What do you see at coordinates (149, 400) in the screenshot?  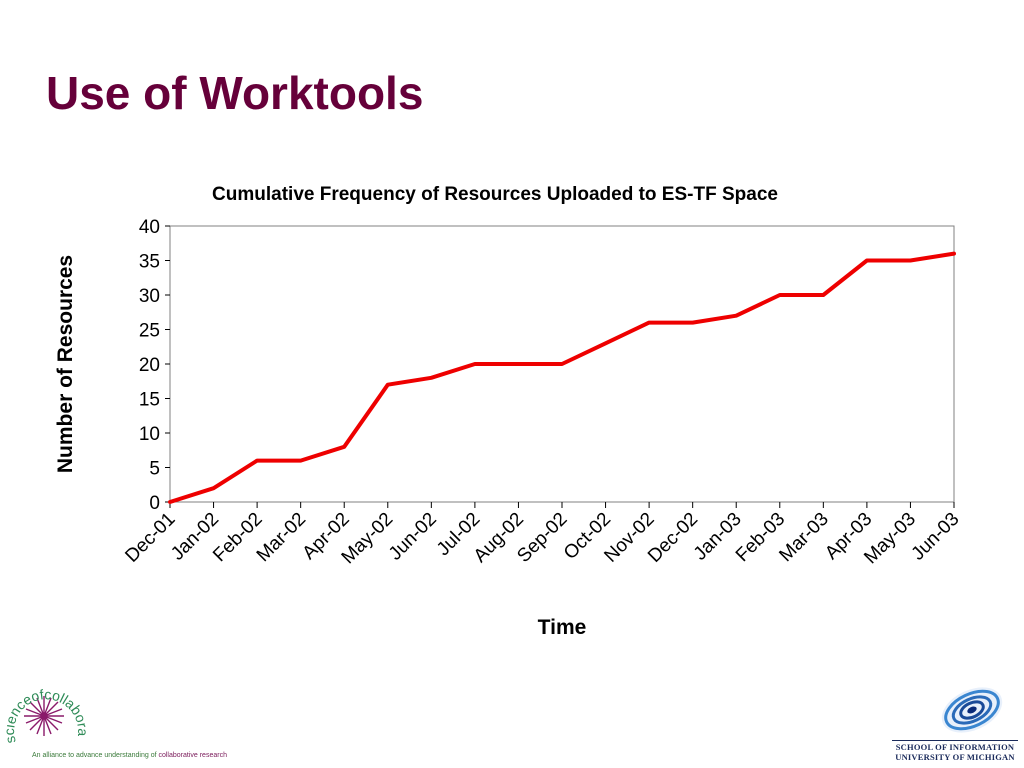 I see `y-tick-label: 15` at bounding box center [149, 400].